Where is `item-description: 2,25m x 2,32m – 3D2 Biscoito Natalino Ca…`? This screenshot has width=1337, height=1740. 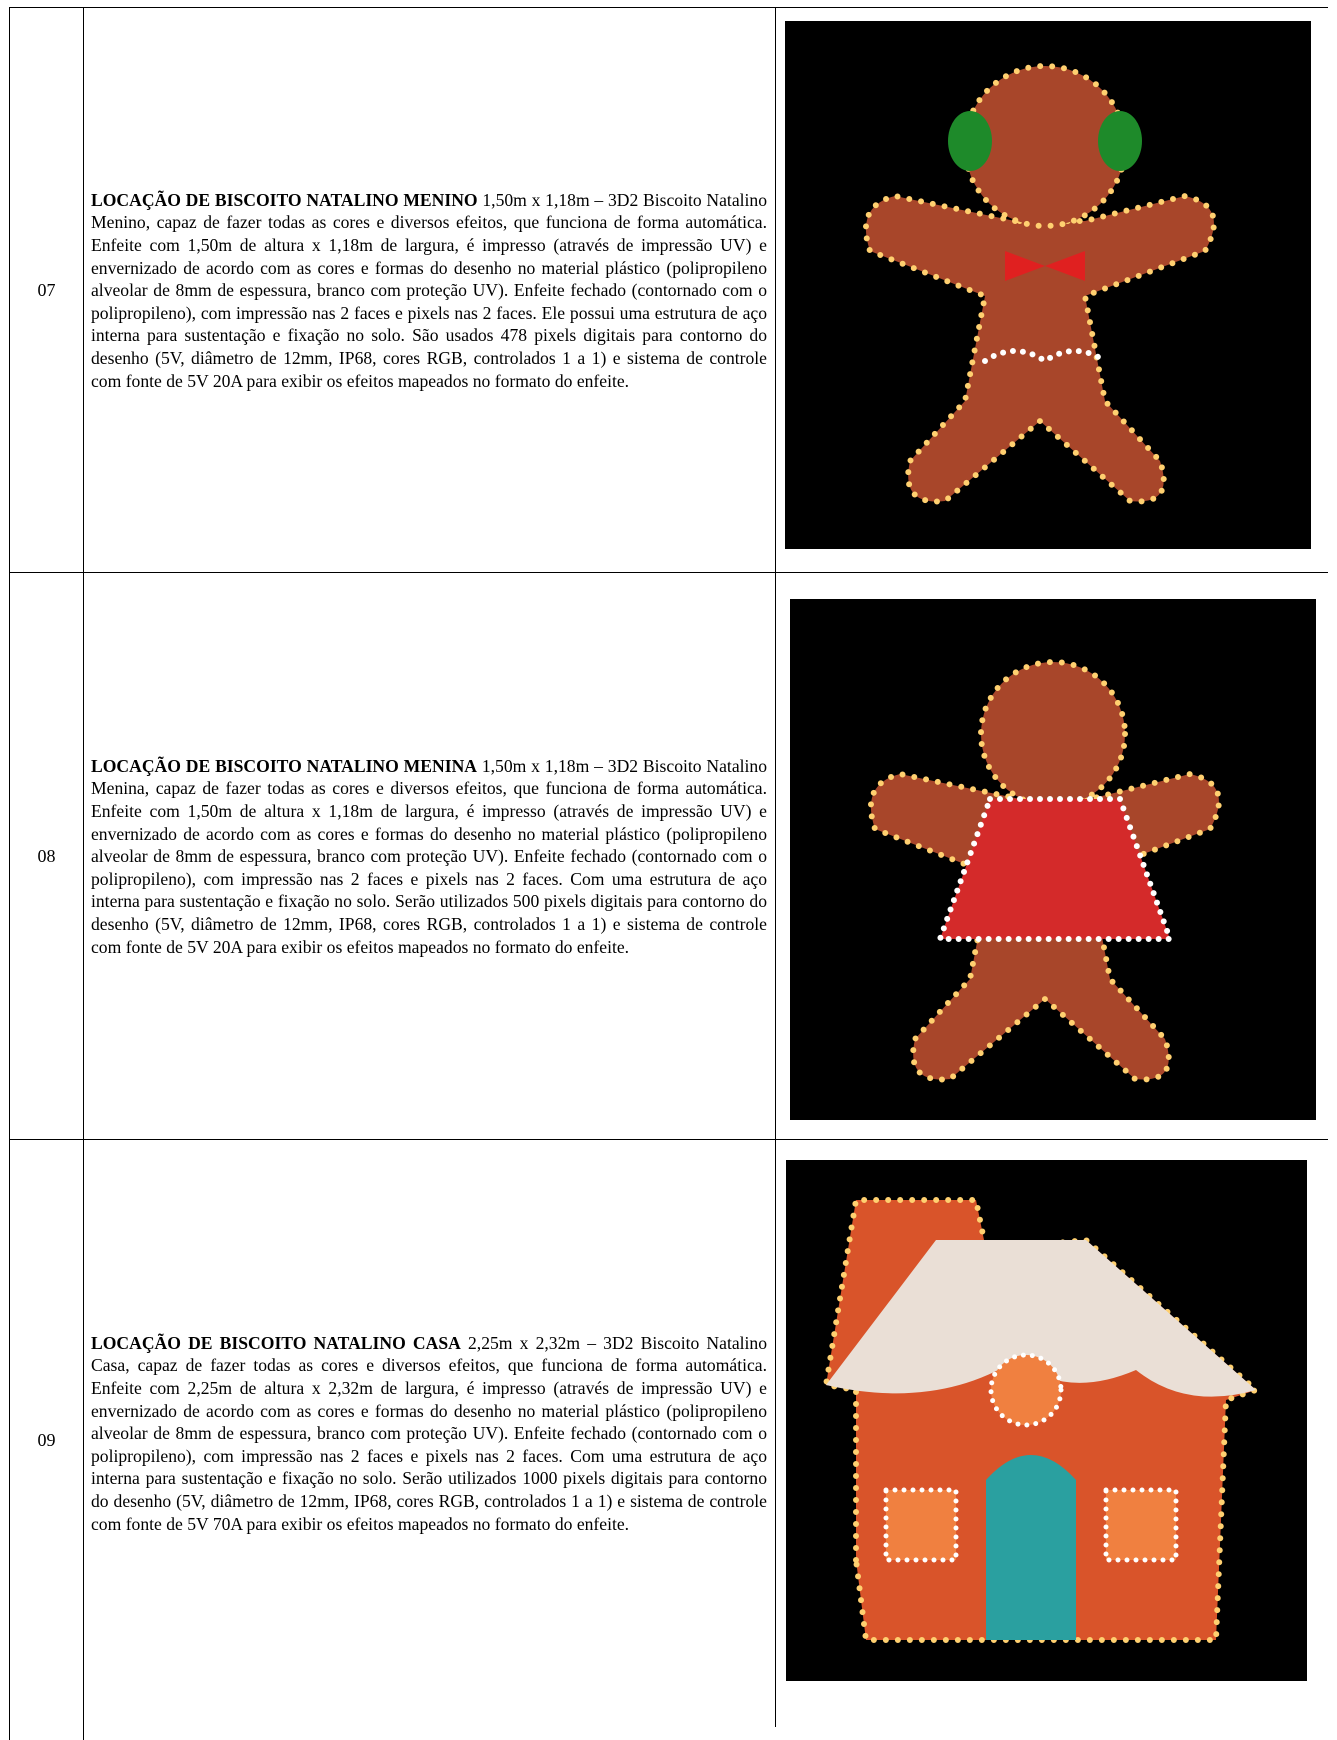 item-description: 2,25m x 2,32m – 3D2 Biscoito Natalino Ca… is located at coordinates (429, 1433).